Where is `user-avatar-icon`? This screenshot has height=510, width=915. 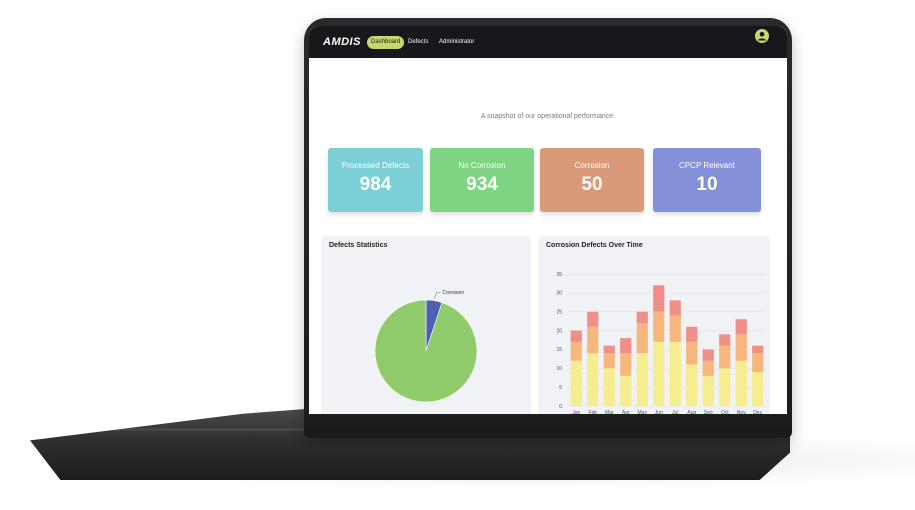
user-avatar-icon is located at coordinates (762, 36).